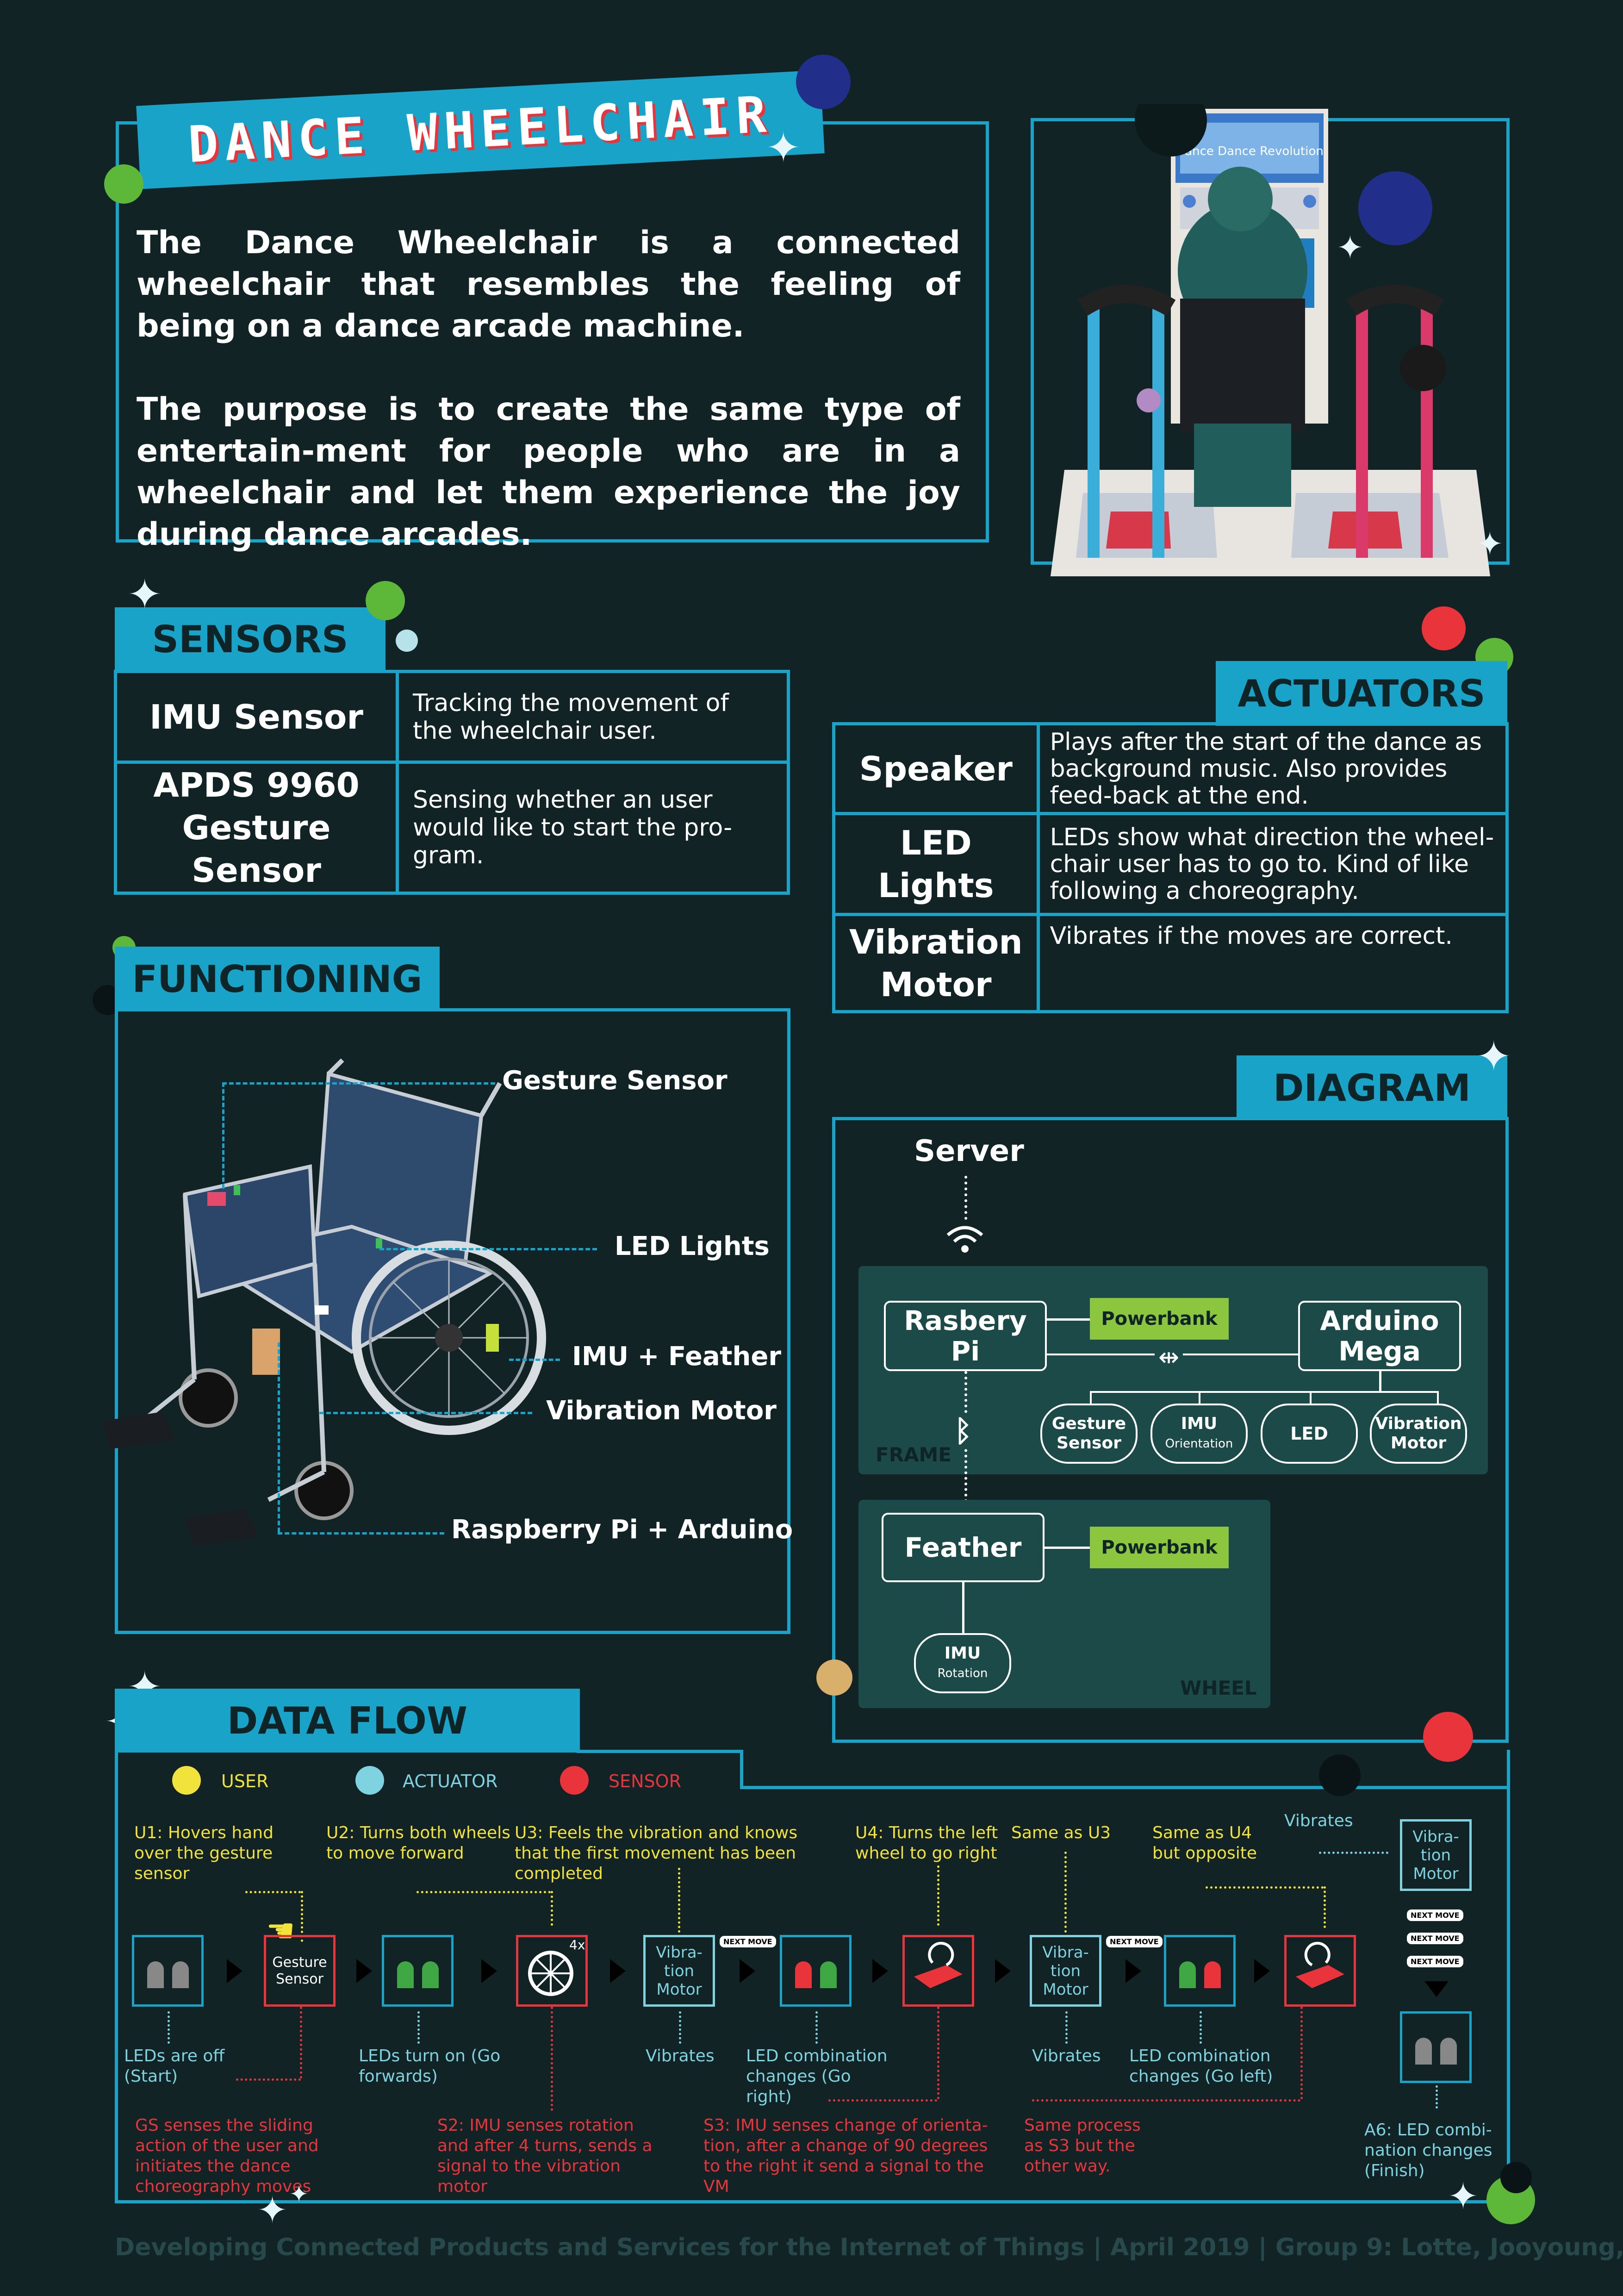  I want to click on arcade-photo: Dance Dance Revolution, so click(1270, 332).